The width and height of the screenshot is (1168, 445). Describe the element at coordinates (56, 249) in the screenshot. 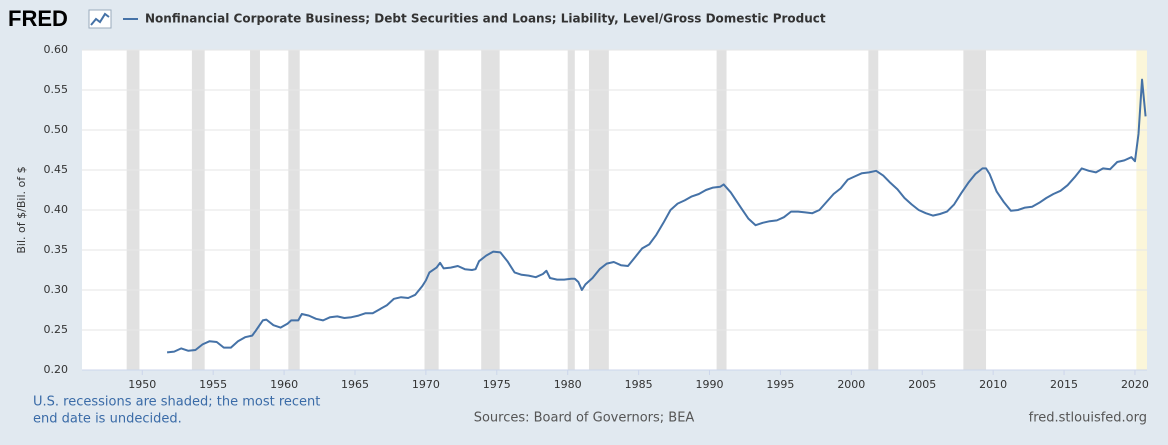

I see `y-tick-label: 0.35` at that location.